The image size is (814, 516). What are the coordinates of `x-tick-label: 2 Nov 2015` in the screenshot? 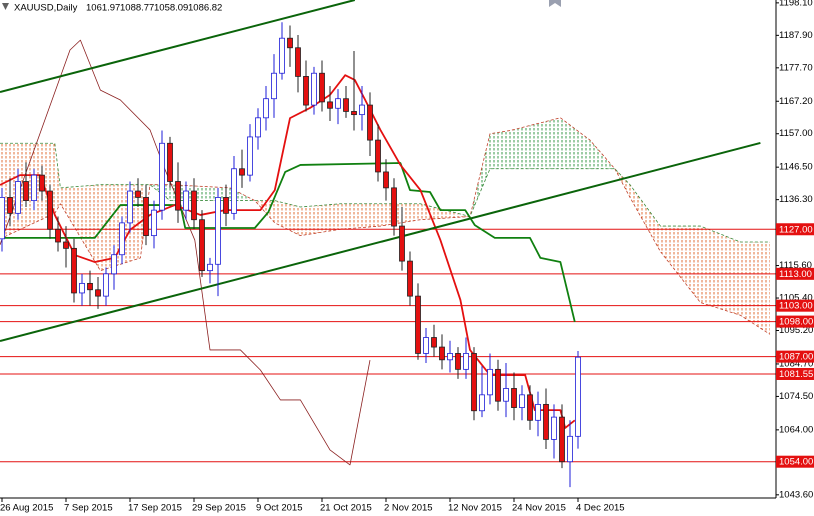 It's located at (408, 508).